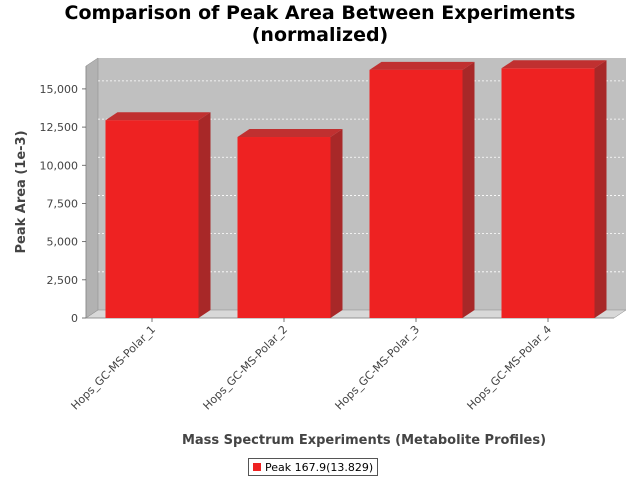  I want to click on x-tick-label: Hops_GC-MS-Polar_2, so click(246, 368).